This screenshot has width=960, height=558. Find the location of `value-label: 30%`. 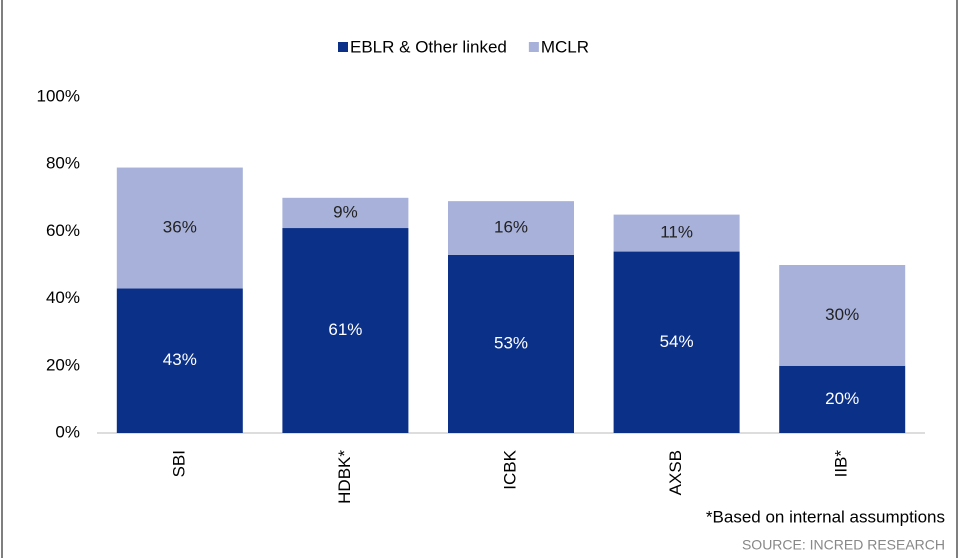

value-label: 30% is located at coordinates (842, 314).